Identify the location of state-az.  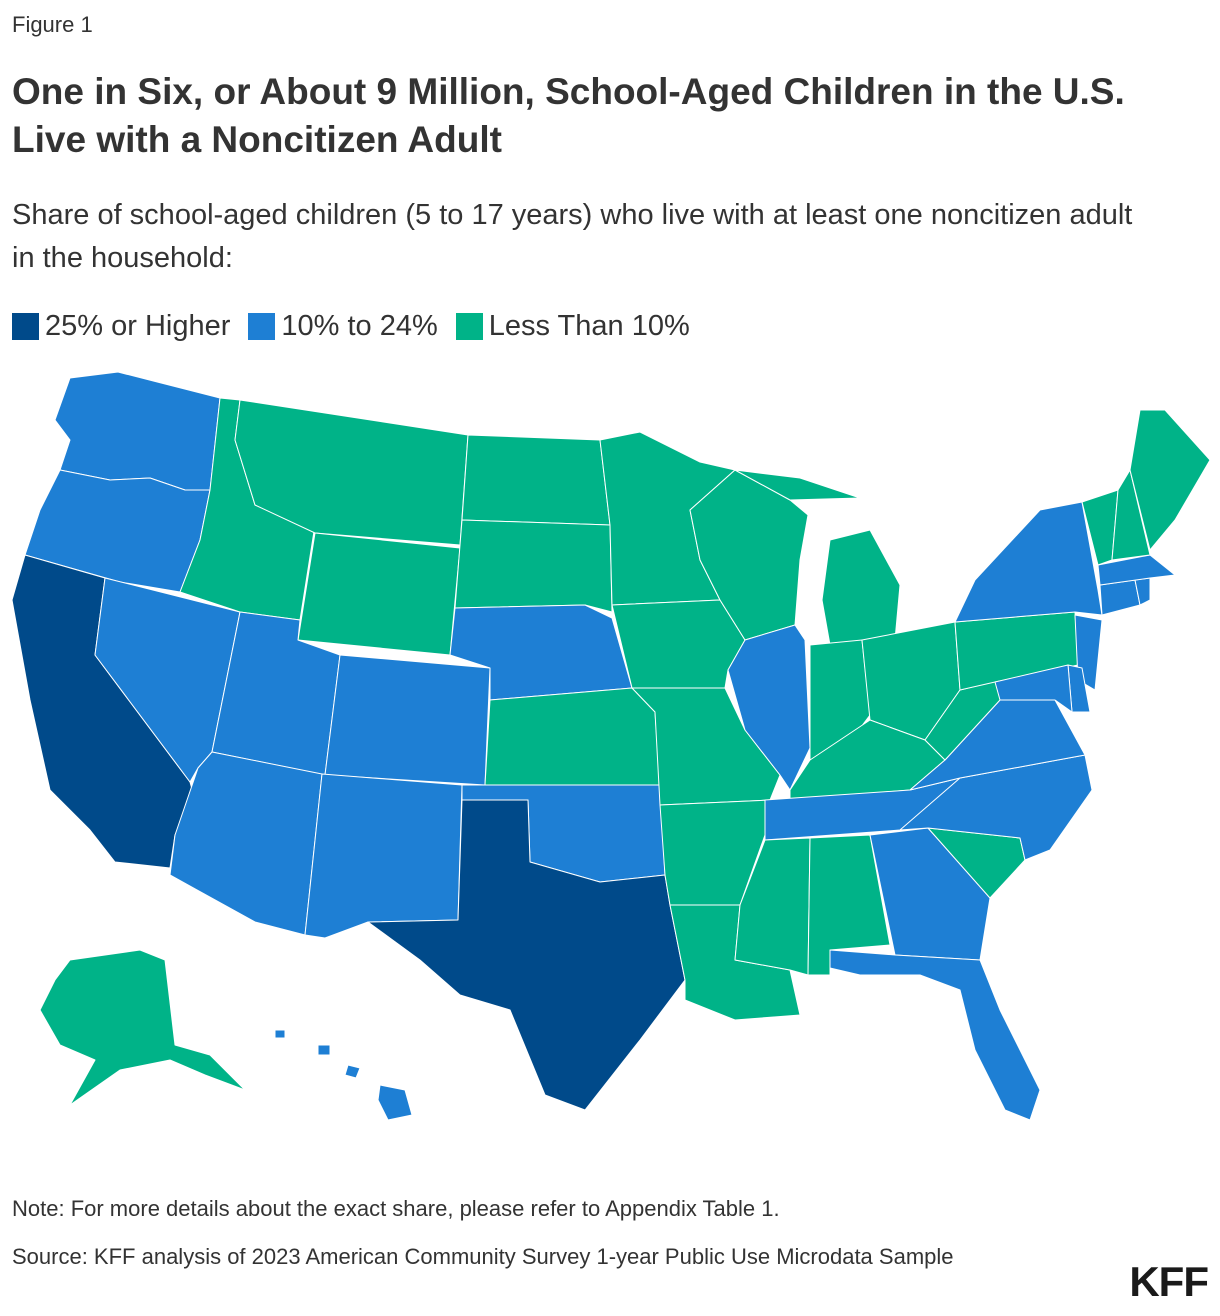
(246, 843).